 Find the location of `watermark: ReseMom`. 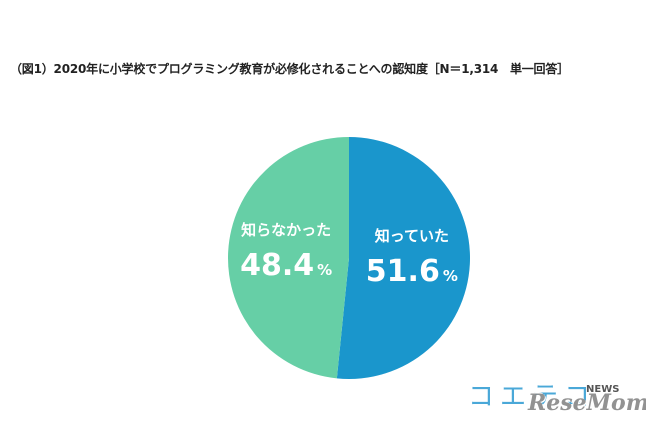

watermark: ReseMom is located at coordinates (587, 403).